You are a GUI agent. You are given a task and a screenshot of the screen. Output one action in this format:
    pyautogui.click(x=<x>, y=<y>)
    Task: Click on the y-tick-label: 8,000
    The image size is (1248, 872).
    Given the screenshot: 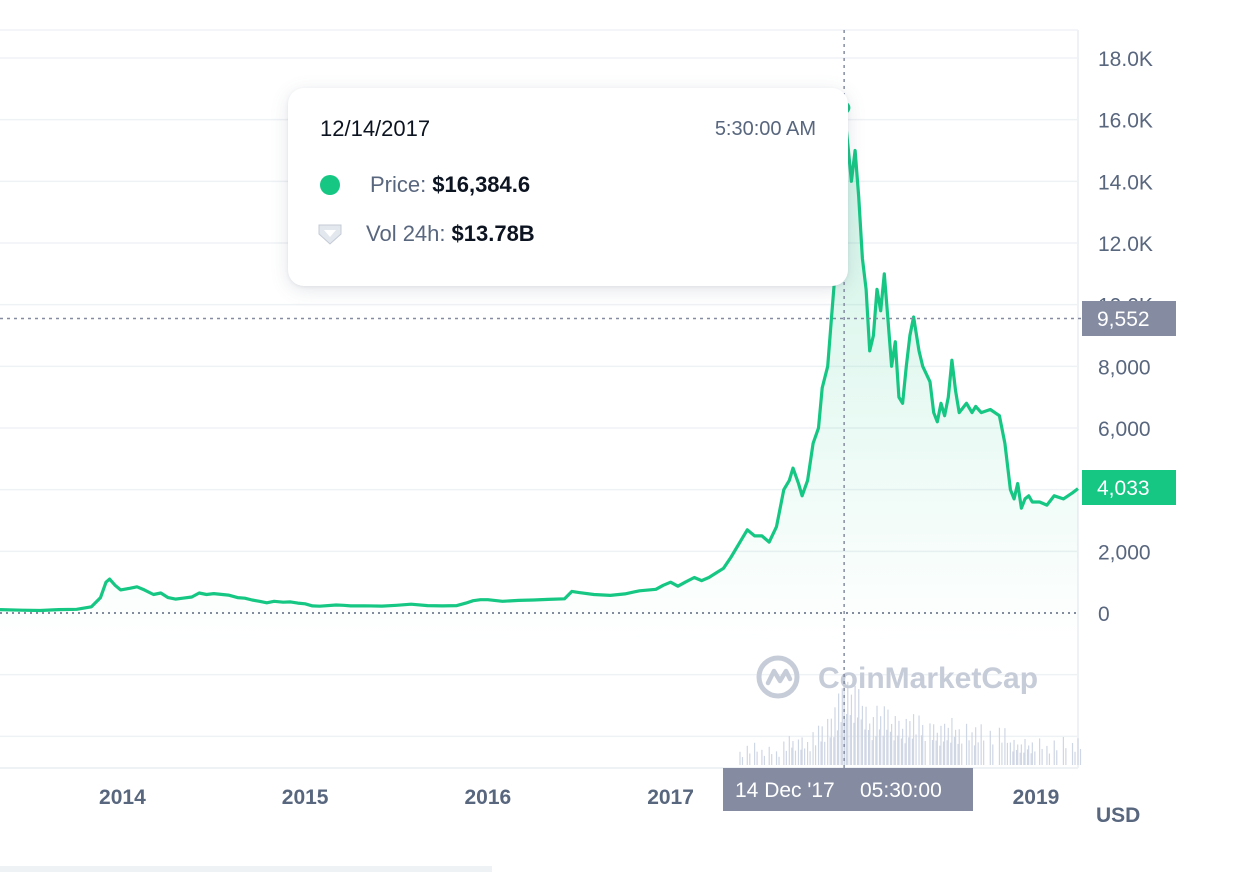 What is the action you would take?
    pyautogui.click(x=1124, y=367)
    